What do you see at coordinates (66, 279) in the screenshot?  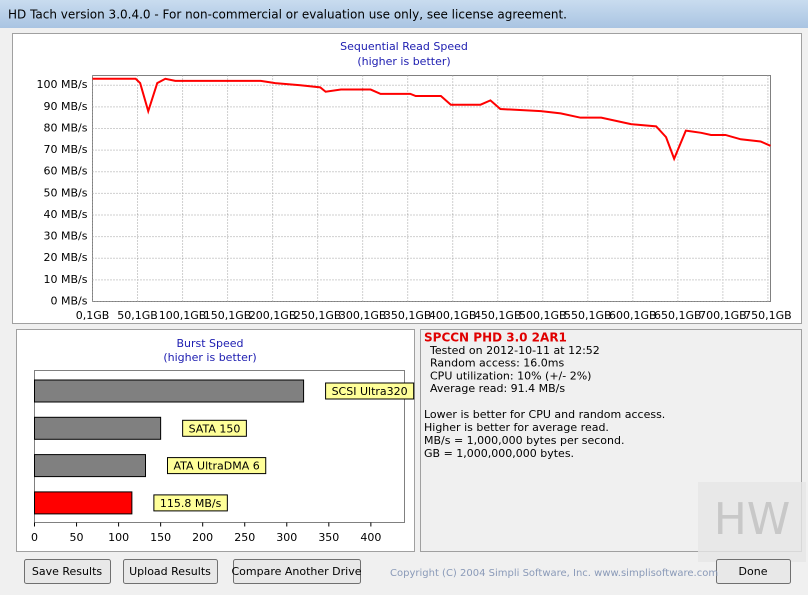 I see `y-tick-label: 10 MB/s` at bounding box center [66, 279].